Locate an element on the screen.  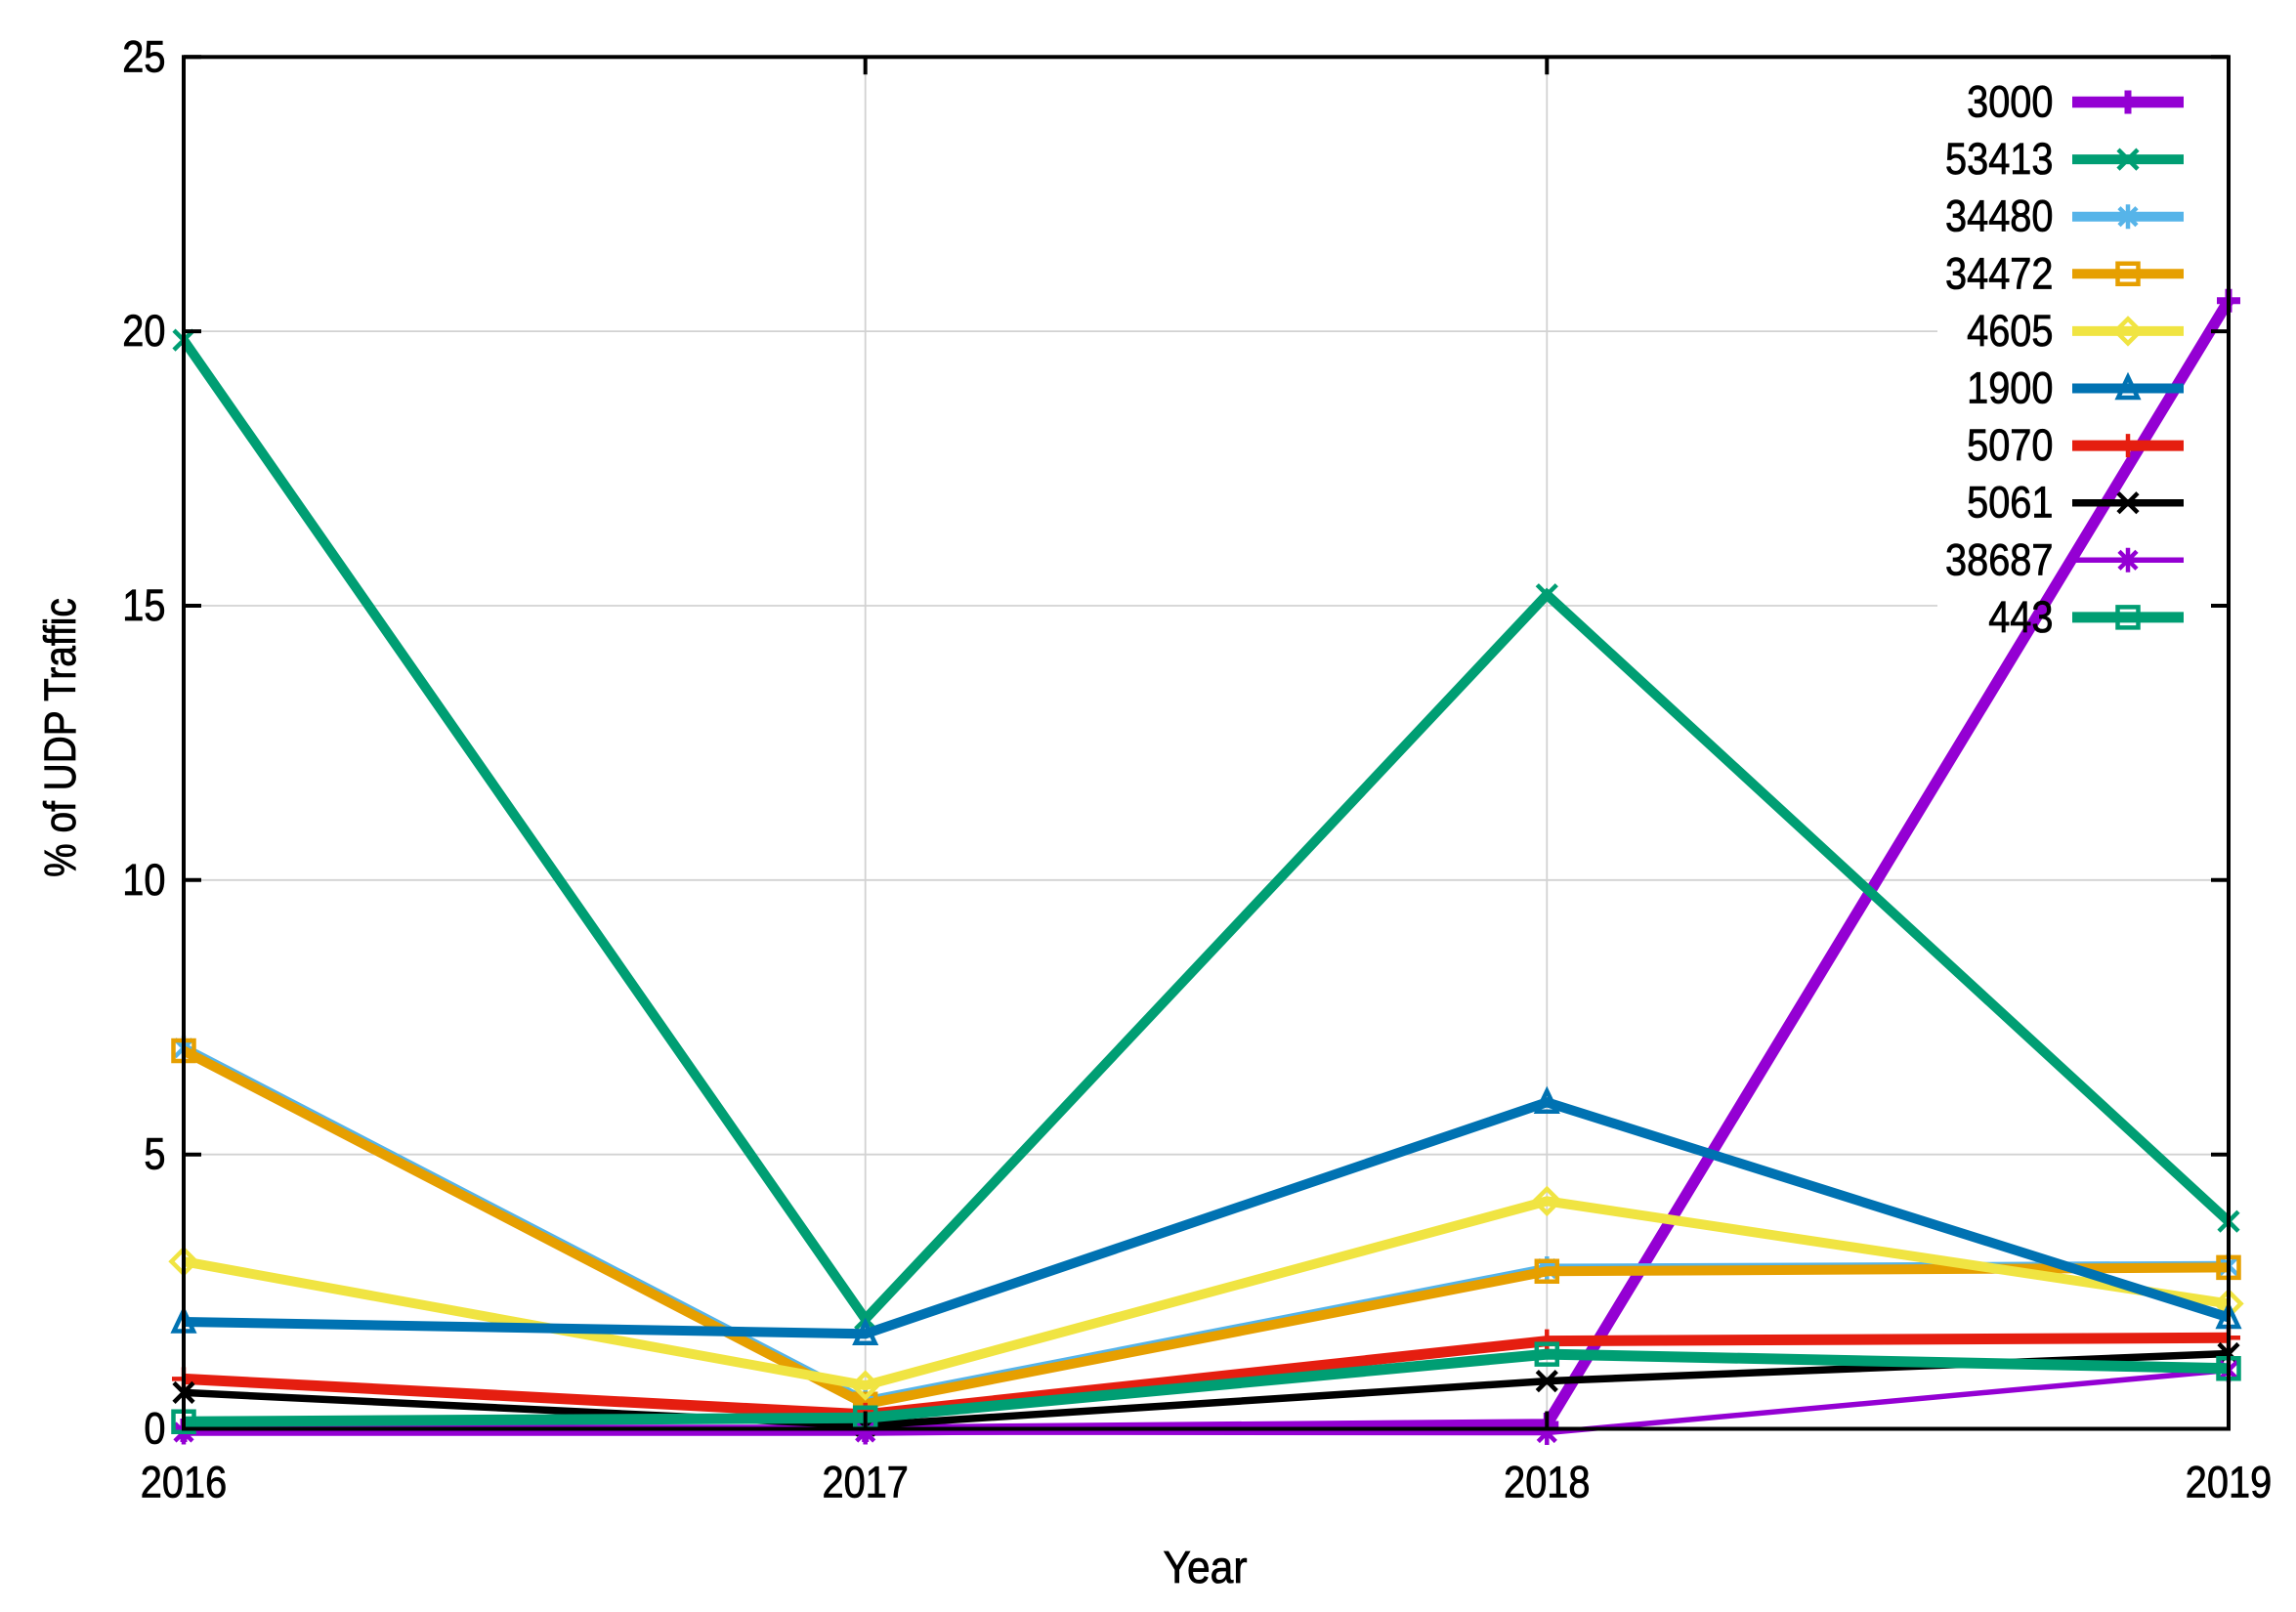
svg-text: 2017 is located at coordinates (866, 1481).